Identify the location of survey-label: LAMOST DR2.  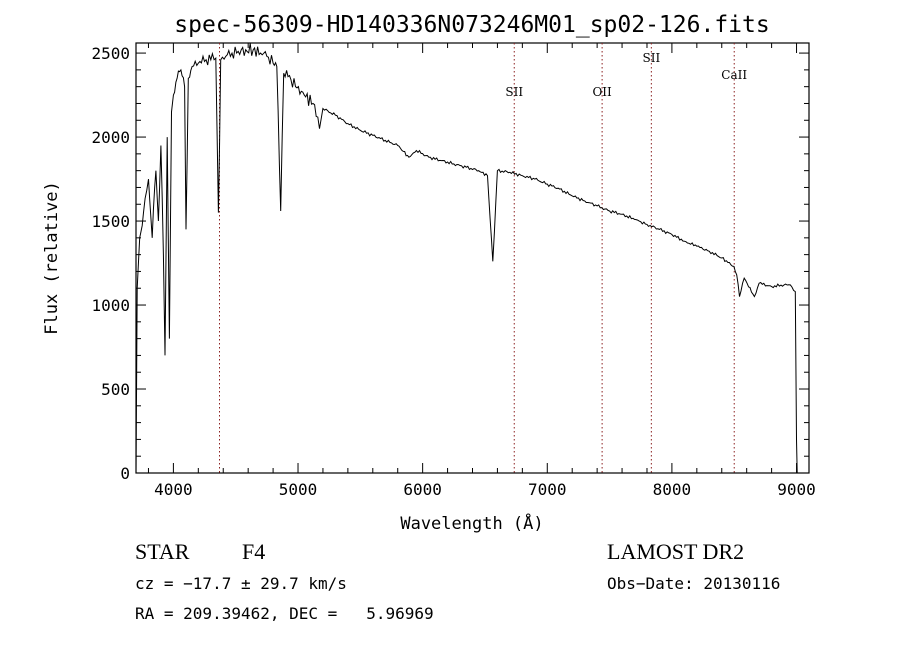
(676, 551).